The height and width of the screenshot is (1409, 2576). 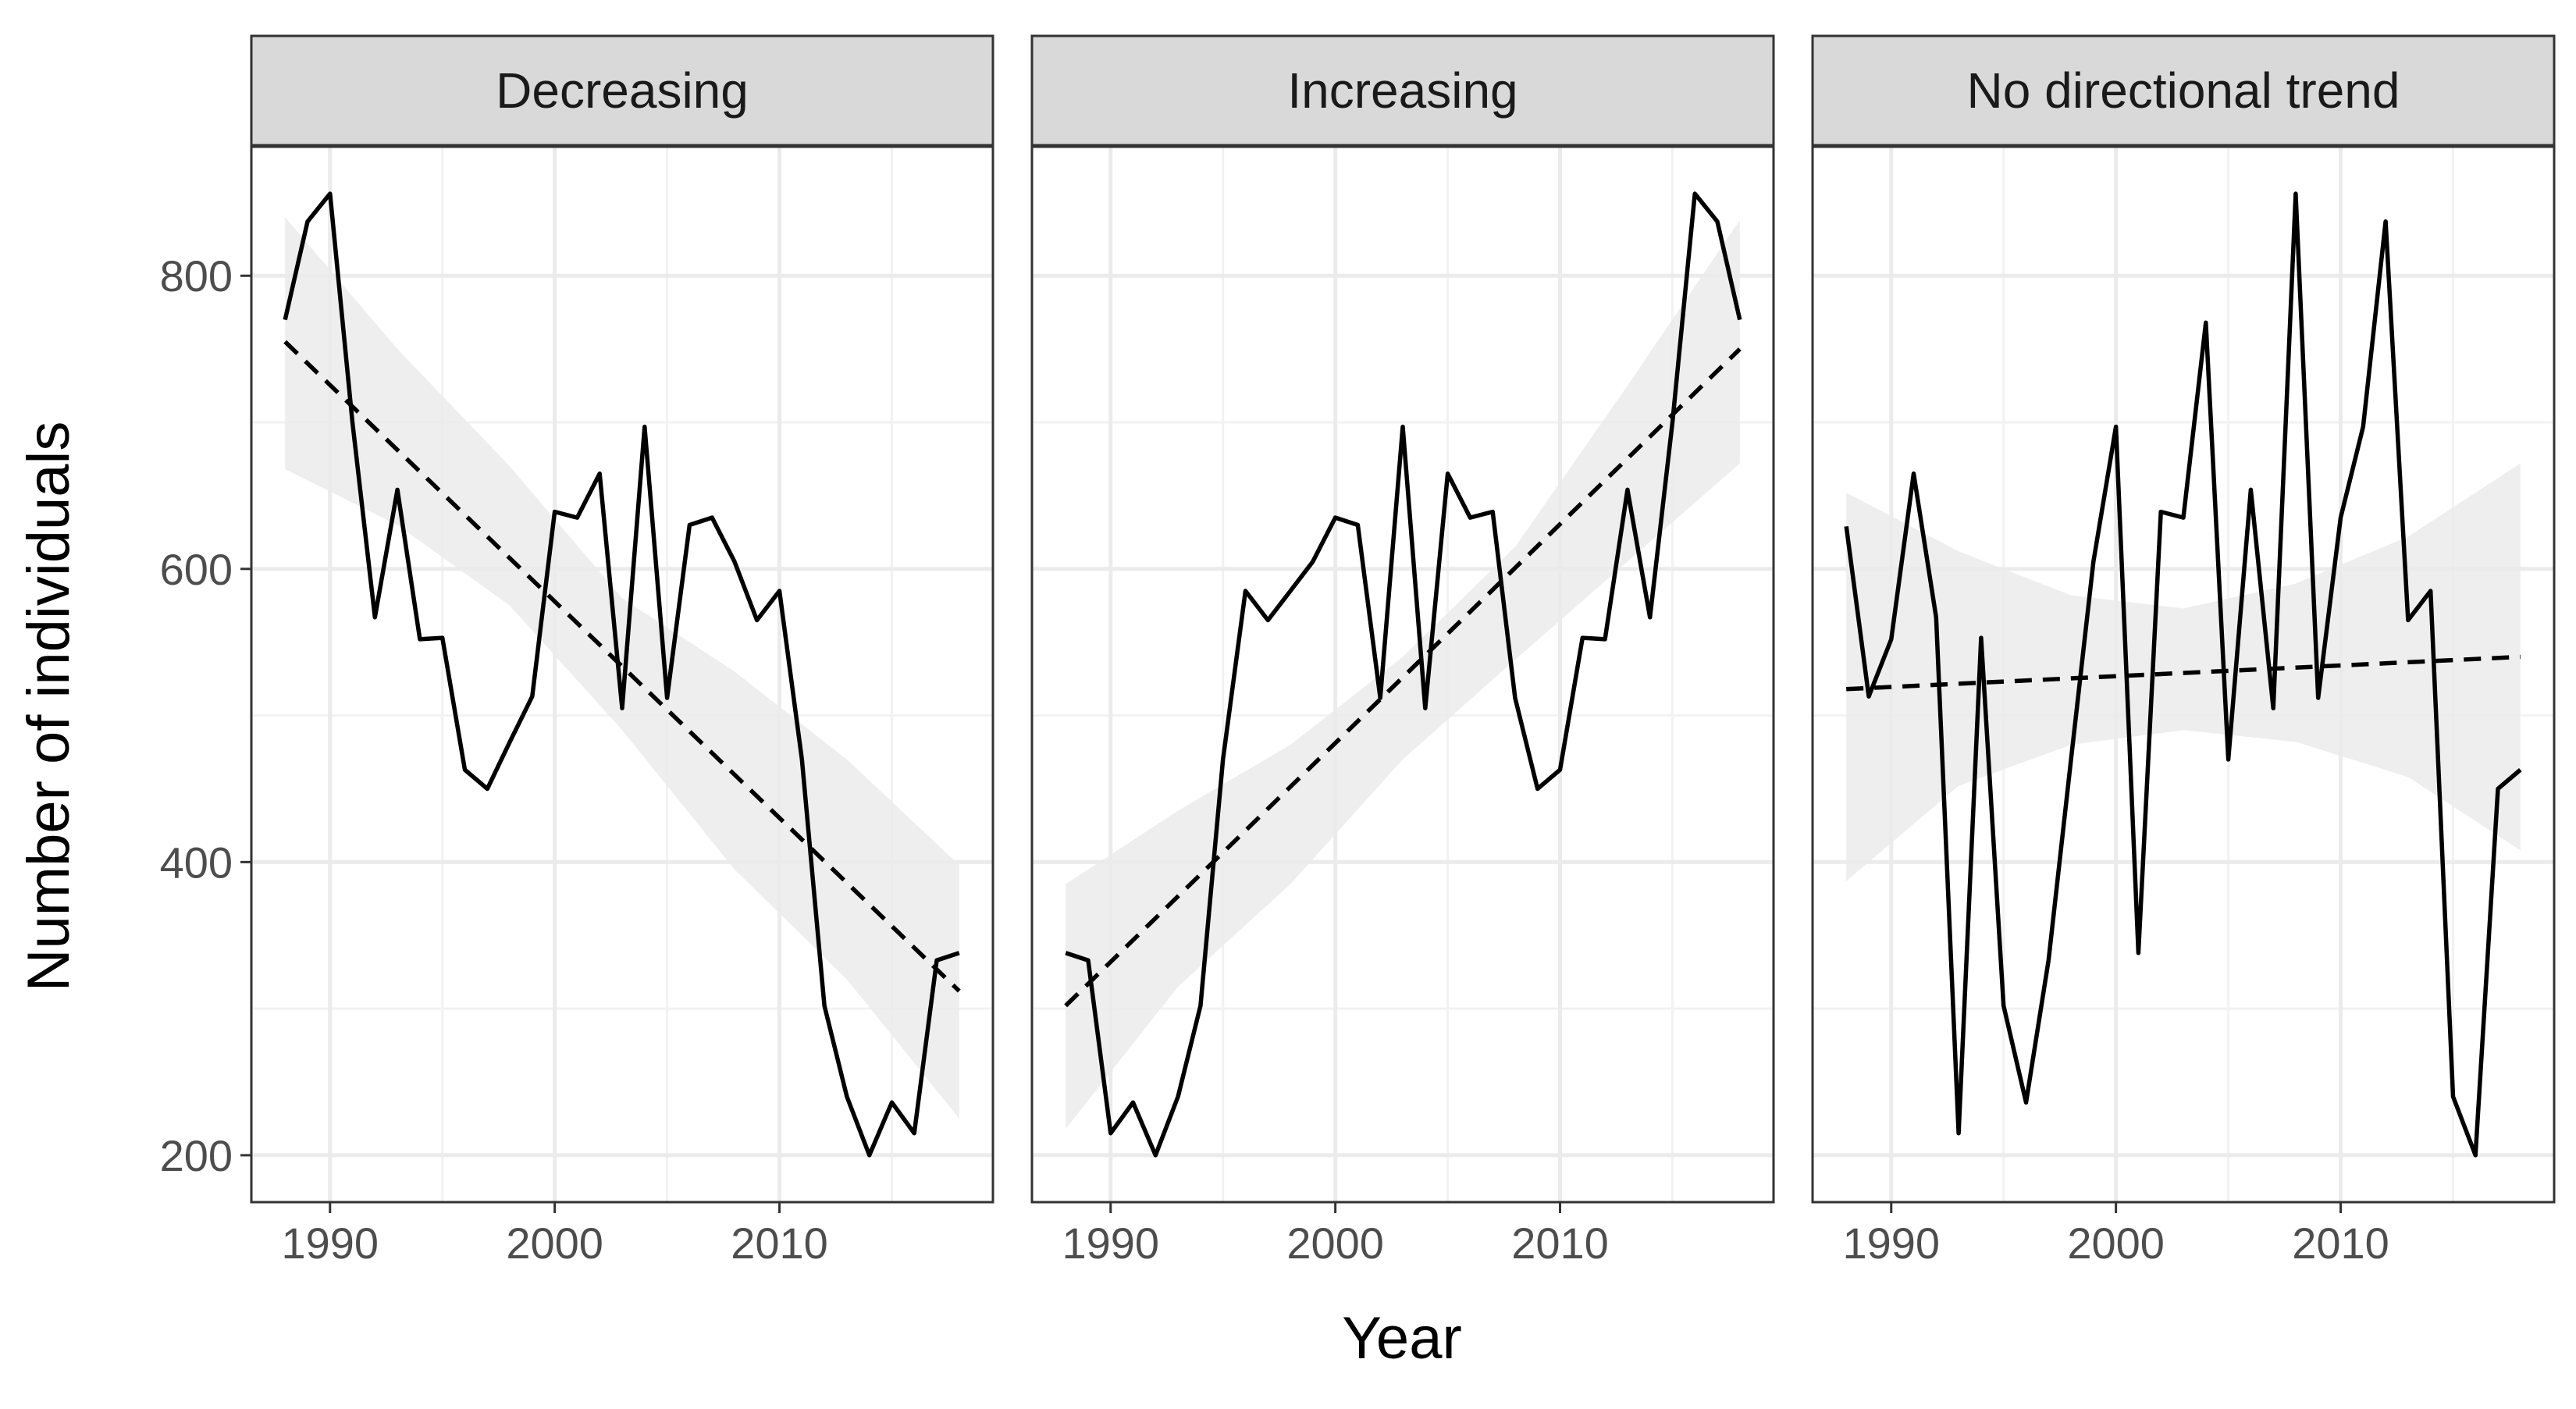 I want to click on facet-strip-label: Decreasing, so click(x=622, y=90).